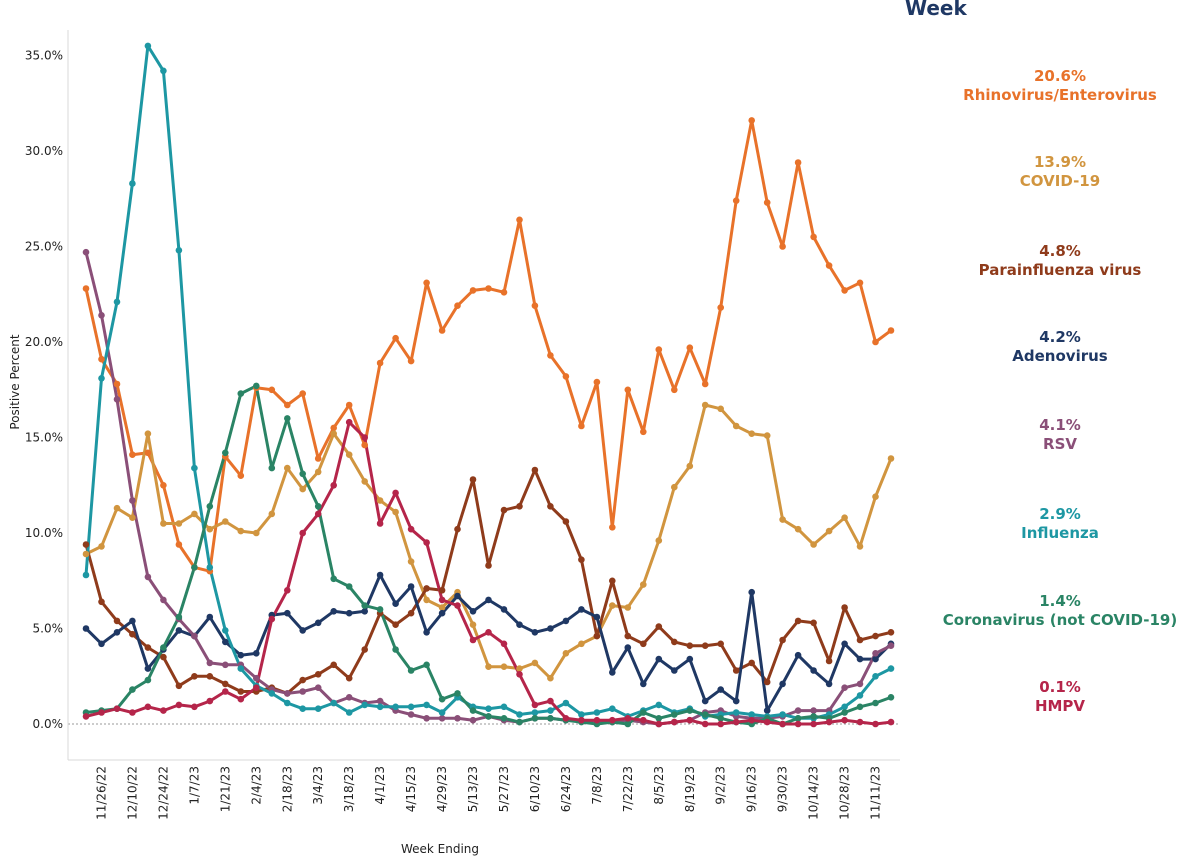 This screenshot has width=1191, height=861. I want to click on x-tick-label: 9/16/23, so click(752, 789).